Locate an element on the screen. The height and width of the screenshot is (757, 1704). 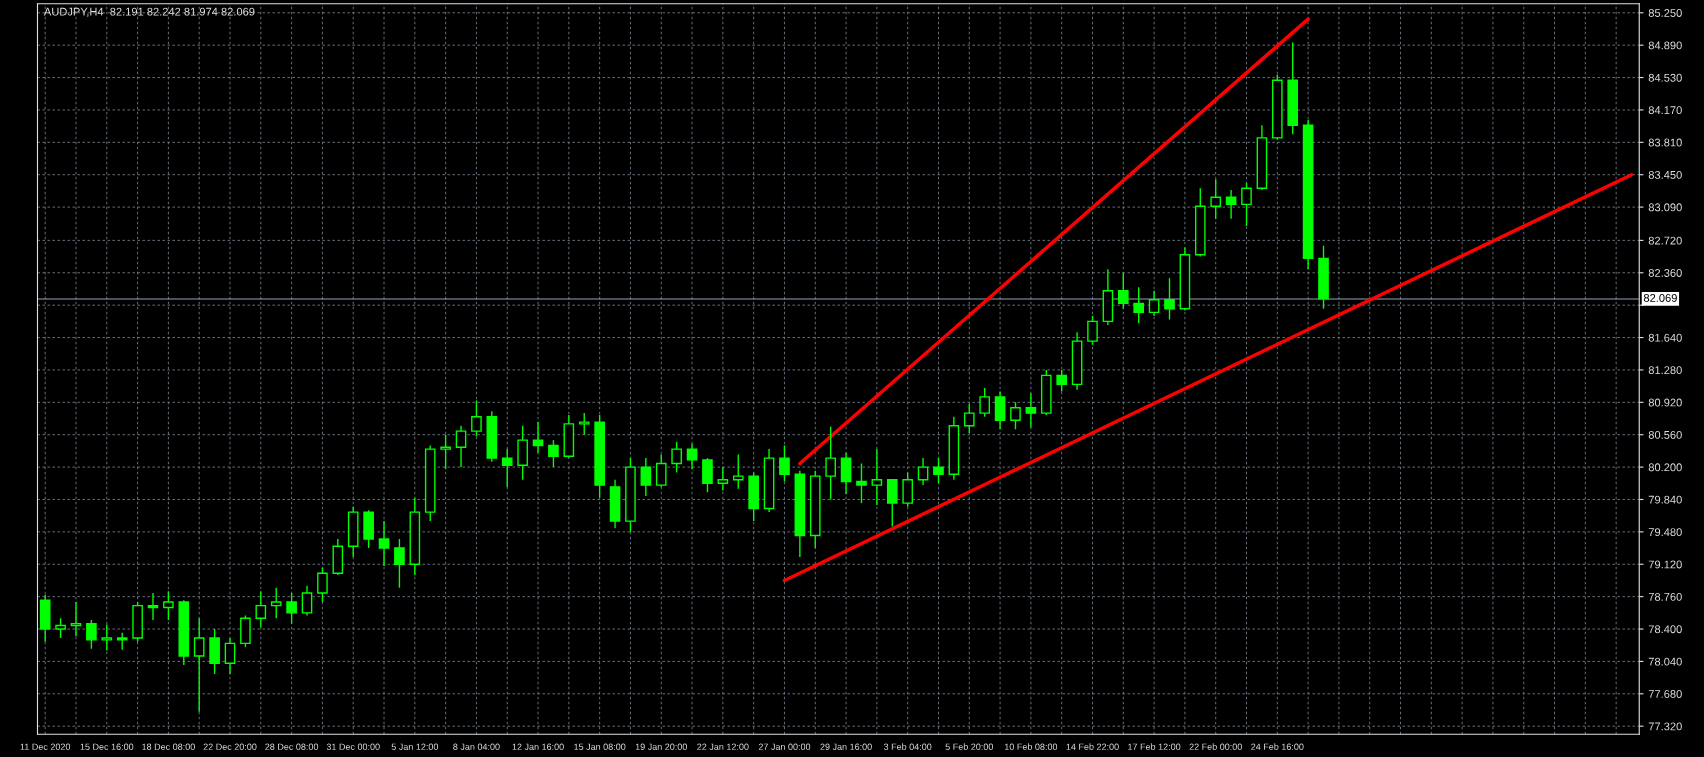
x-tick-label: 28 Dec 08:00 is located at coordinates (292, 746).